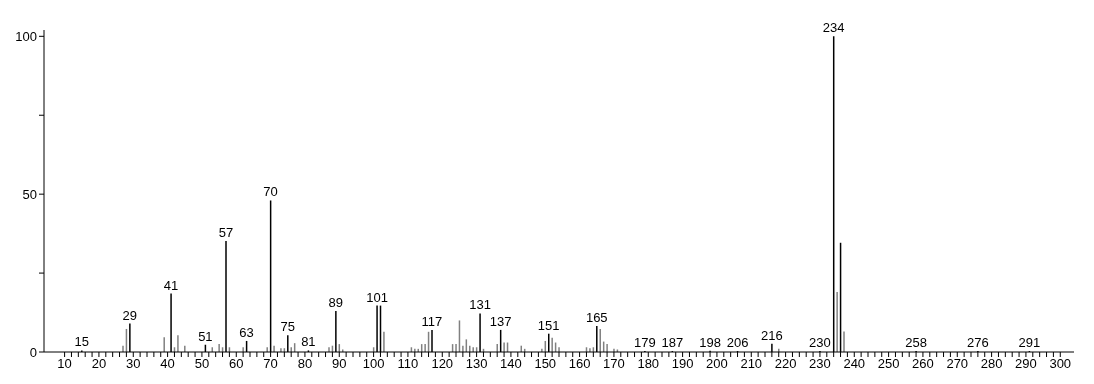  What do you see at coordinates (270, 364) in the screenshot?
I see `x-tick-label: 70` at bounding box center [270, 364].